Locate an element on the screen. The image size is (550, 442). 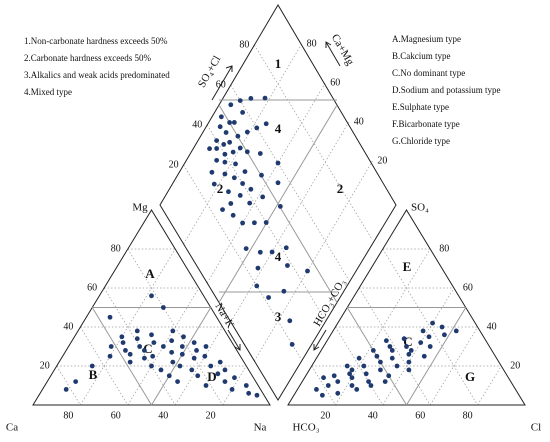
region-label: 3 is located at coordinates (278, 316).